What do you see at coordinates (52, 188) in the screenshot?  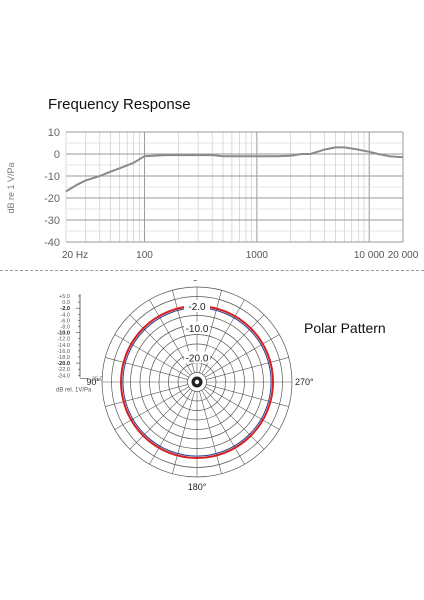 I see `y-tick-labels: 10 0 -10 -20 -30 -40` at bounding box center [52, 188].